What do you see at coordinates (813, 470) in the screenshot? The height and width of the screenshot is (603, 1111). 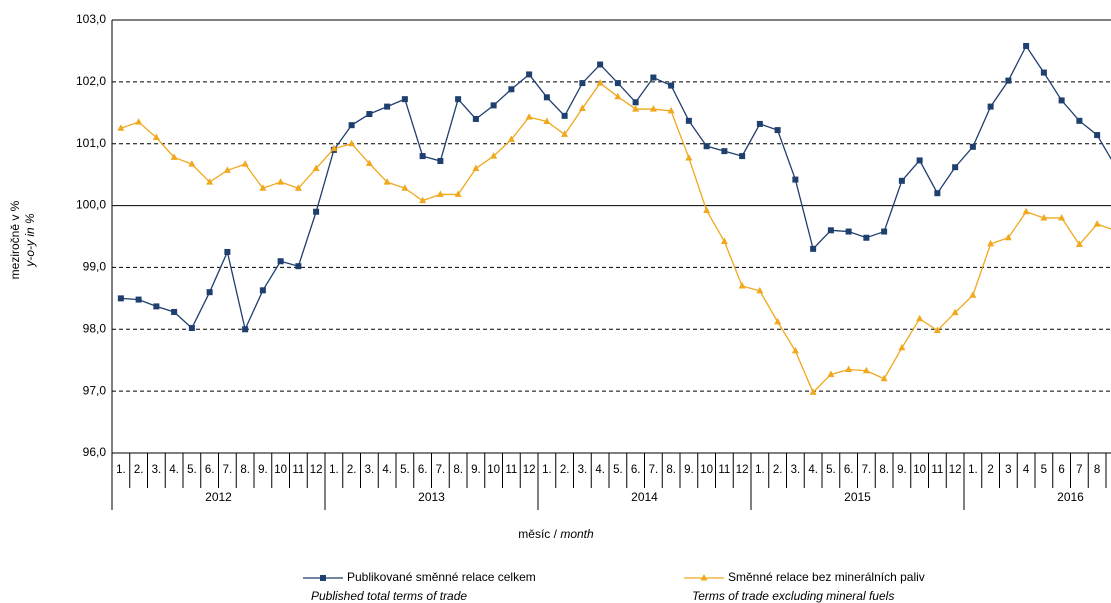 I see `x-tick-label: 4.` at bounding box center [813, 470].